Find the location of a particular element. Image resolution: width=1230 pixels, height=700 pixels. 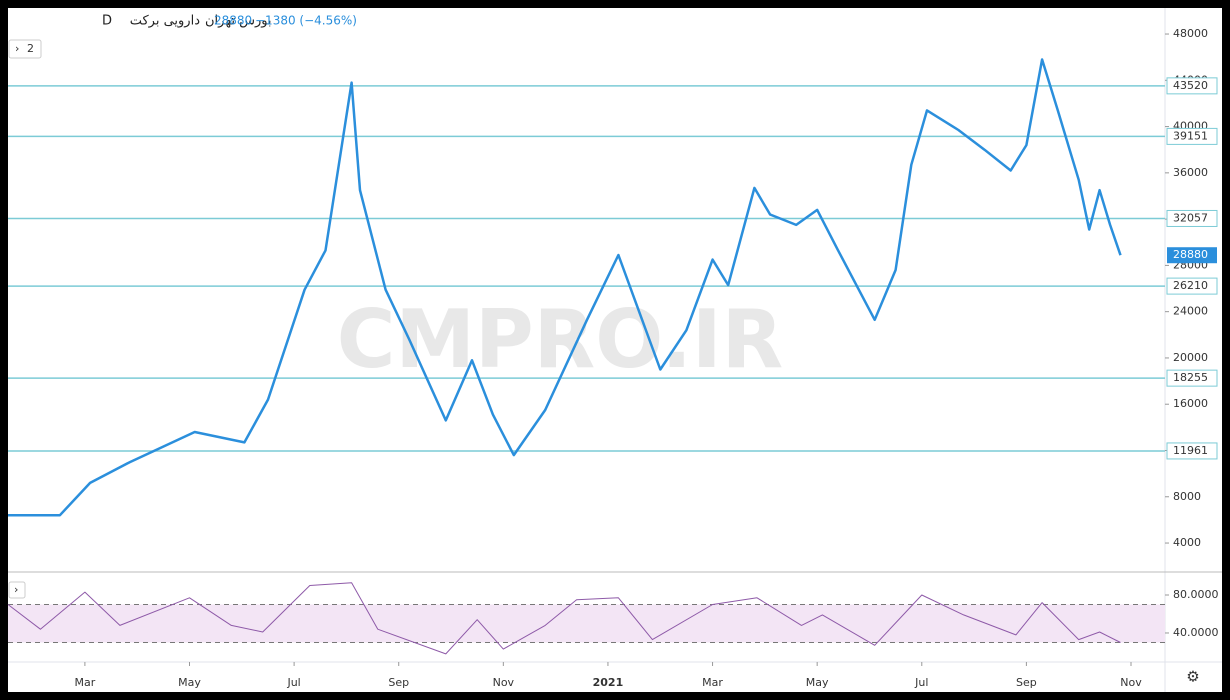

y-tick-label: 16000 is located at coordinates (1190, 403).